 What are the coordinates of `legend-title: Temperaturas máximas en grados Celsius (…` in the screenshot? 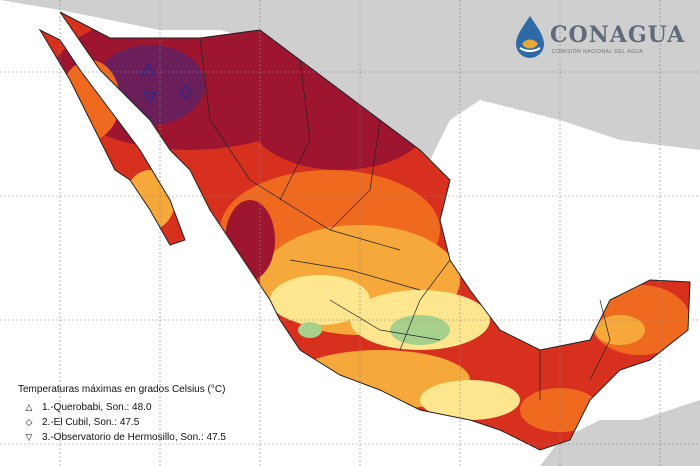 It's located at (122, 389).